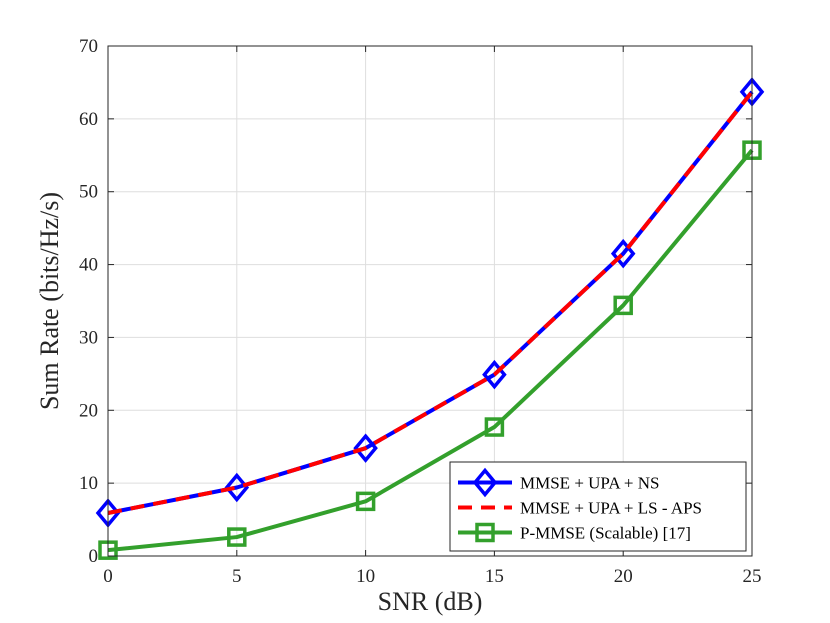 This screenshot has height=623, width=830. I want to click on legend-label: P-MMSE (Scalable) [17], so click(605, 533).